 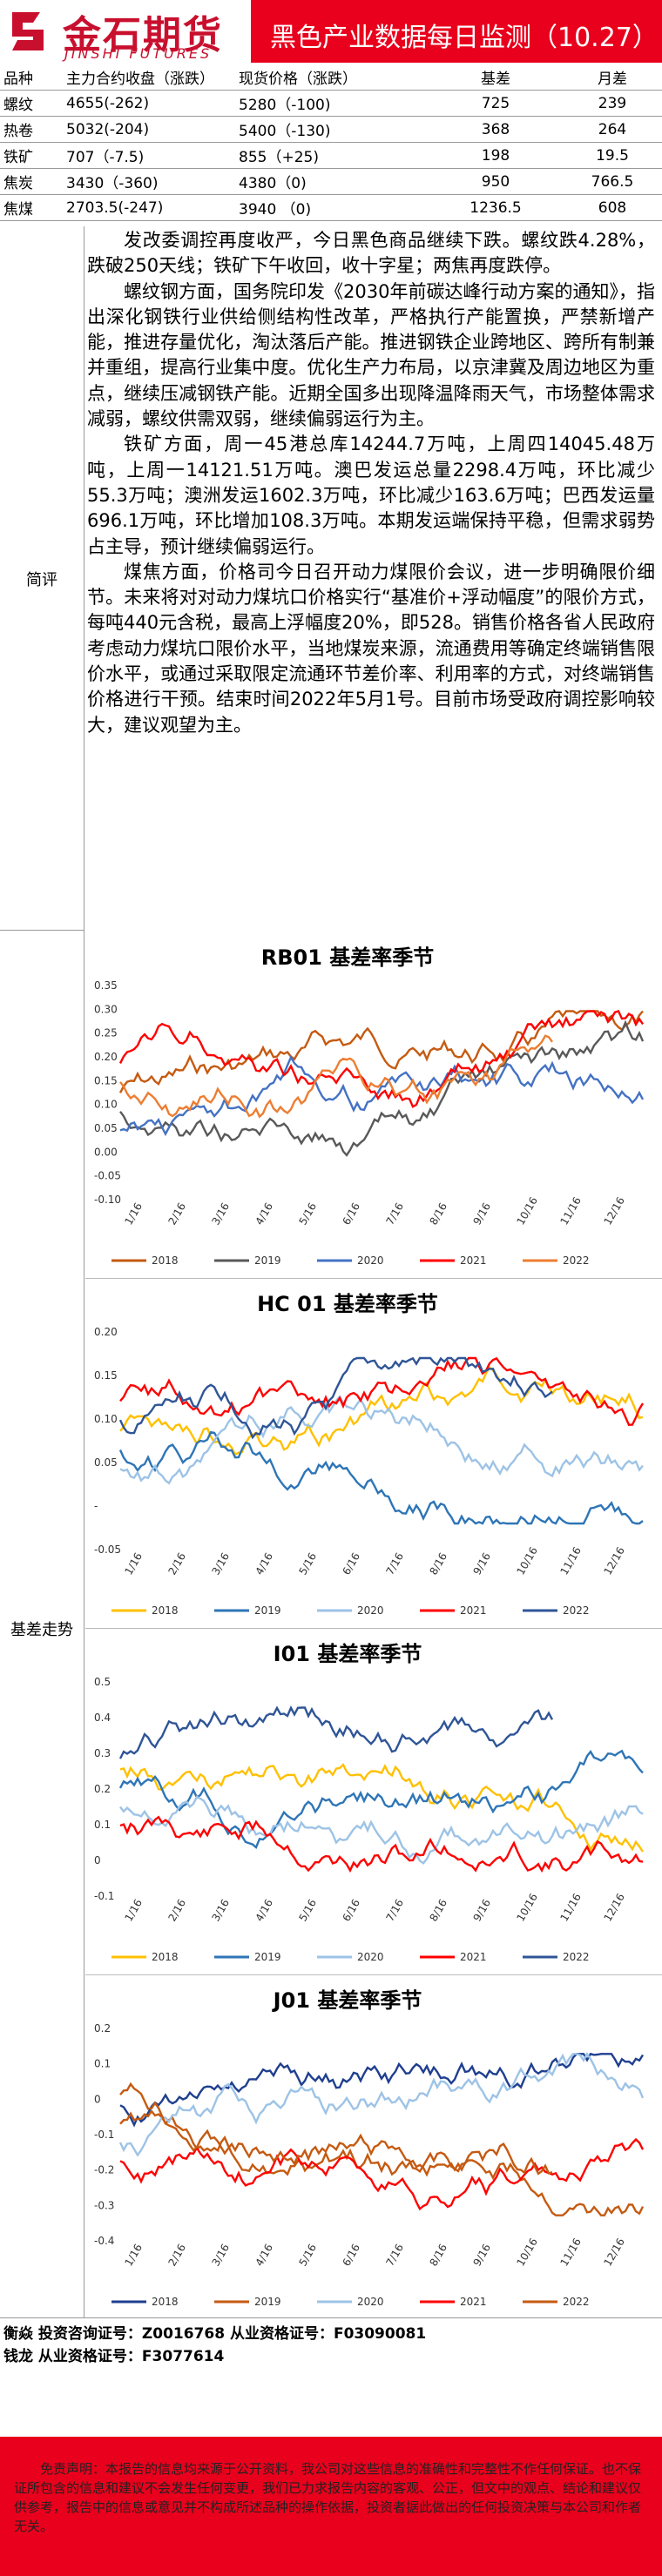 I want to click on table-cell: 3940 （0), so click(x=332, y=207).